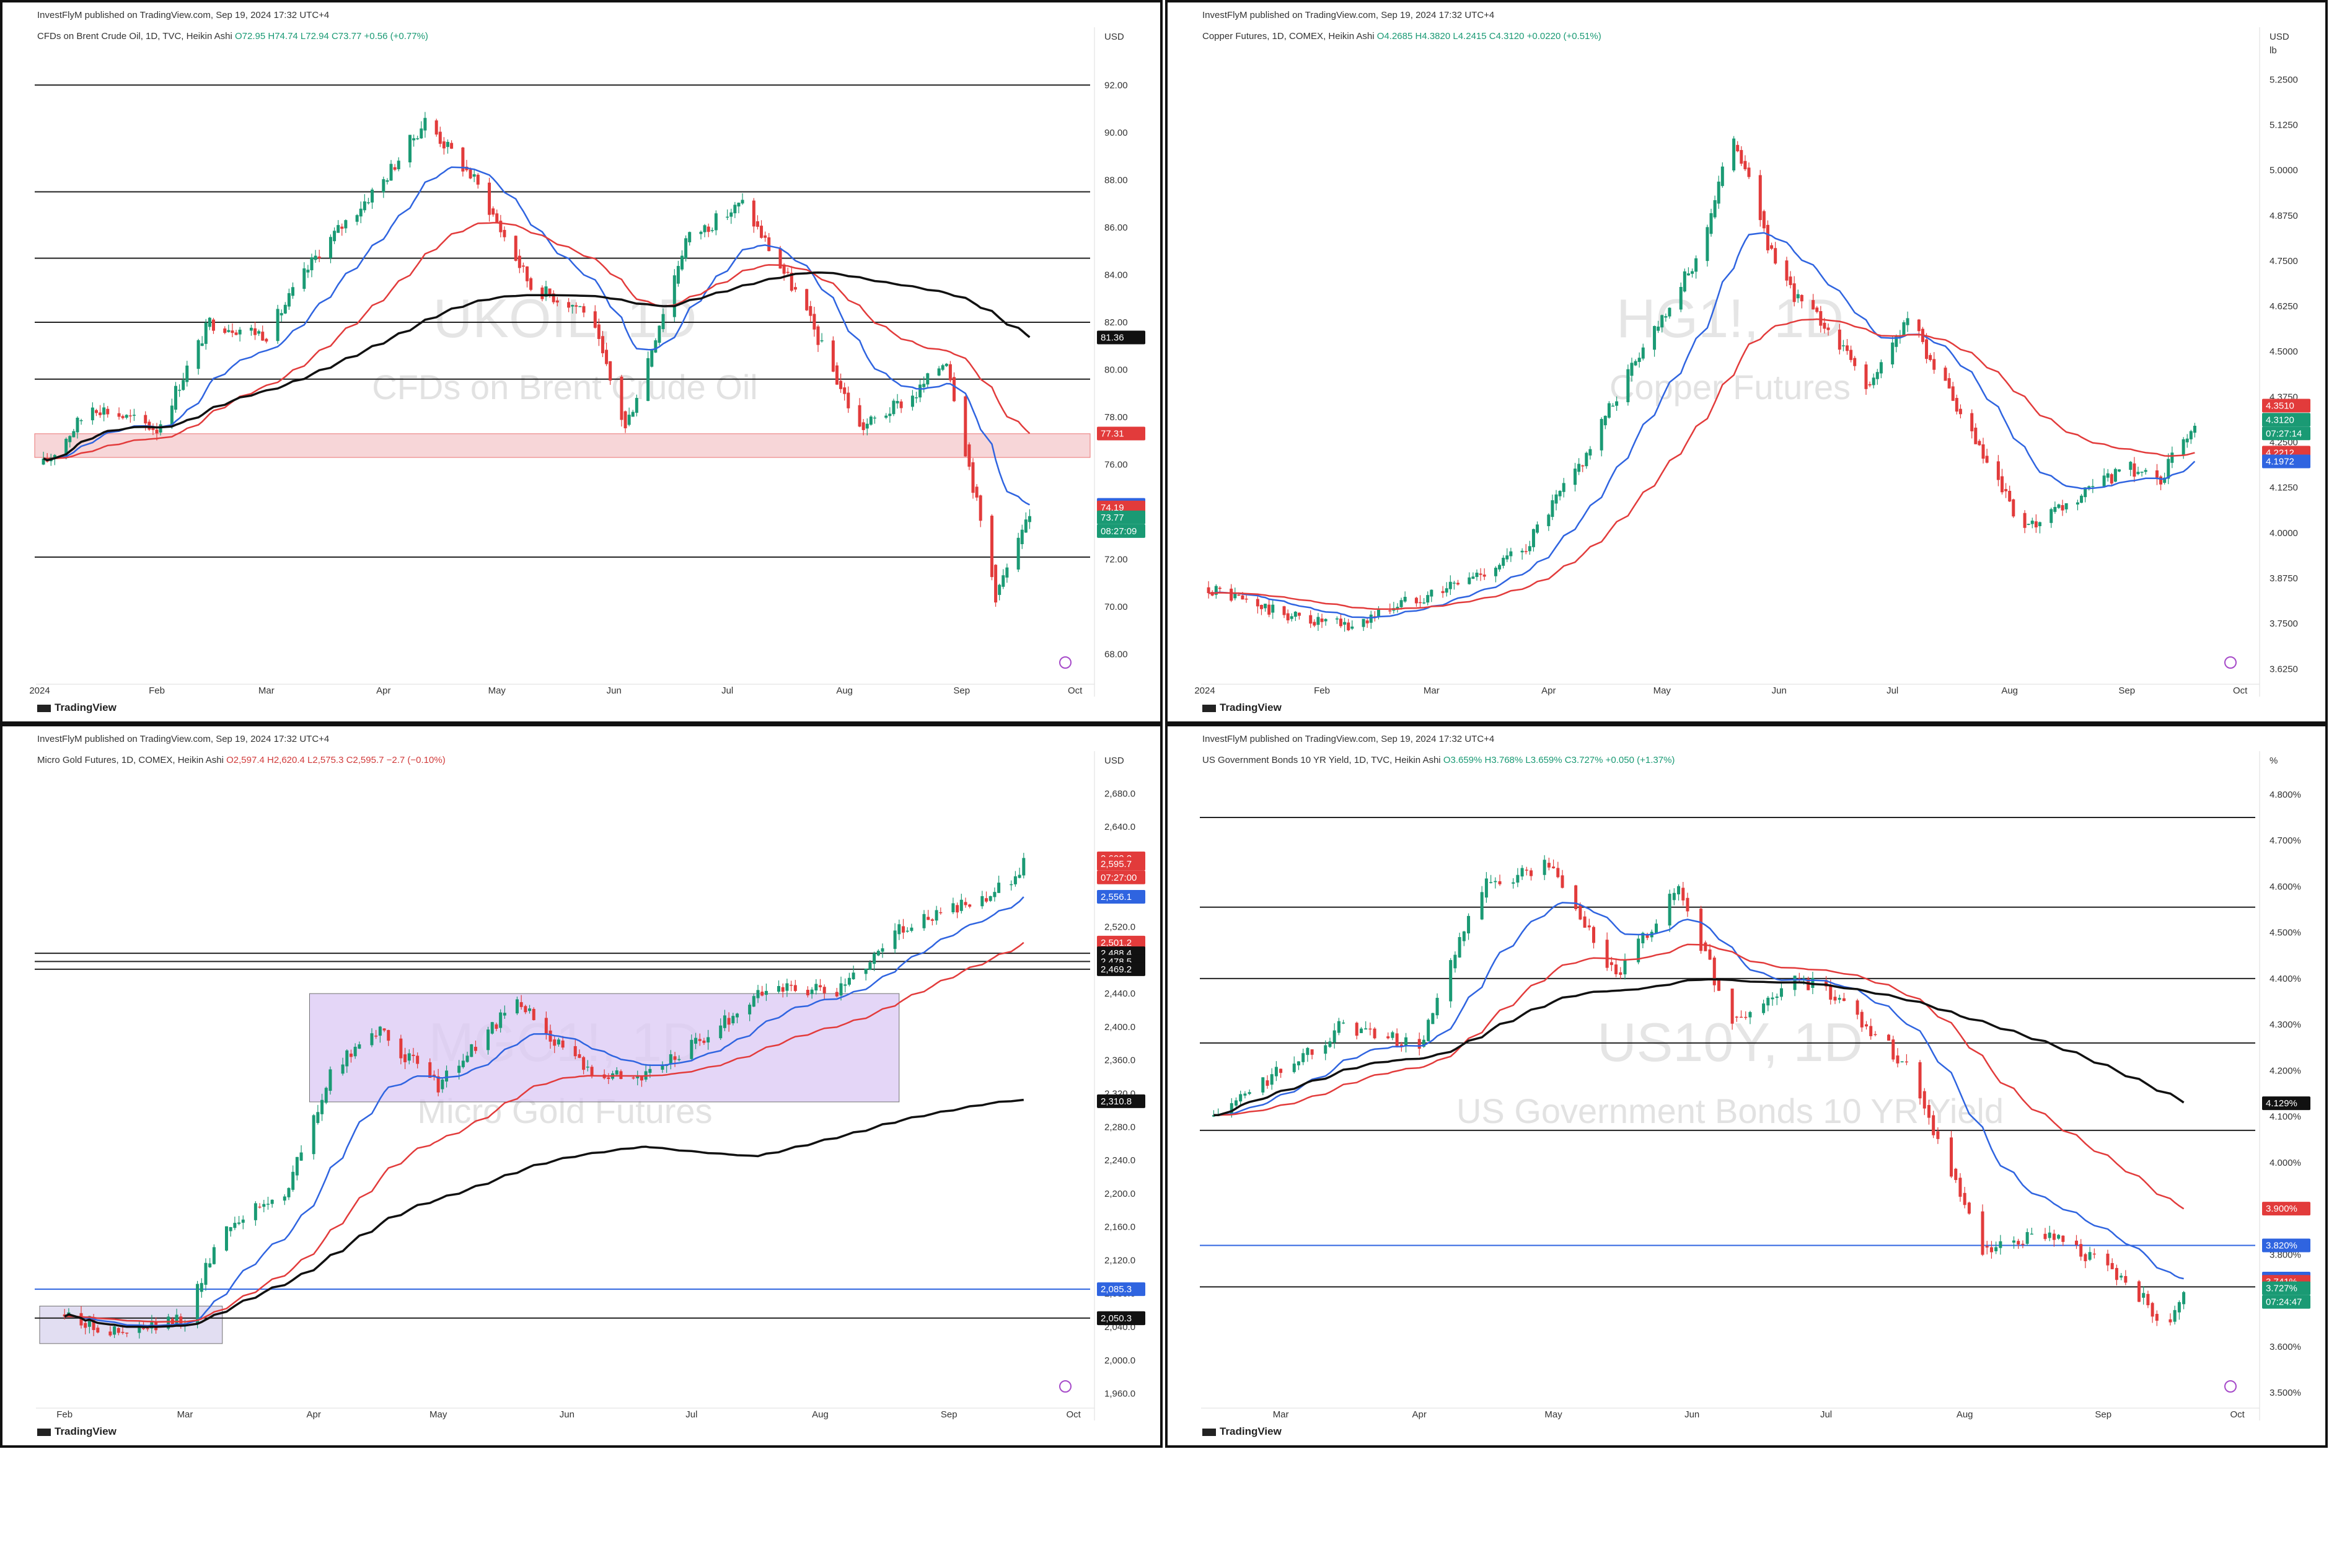 This screenshot has width=2329, height=1568. Describe the element at coordinates (2285, 1025) in the screenshot. I see `price-tick-label: 4.300%` at that location.